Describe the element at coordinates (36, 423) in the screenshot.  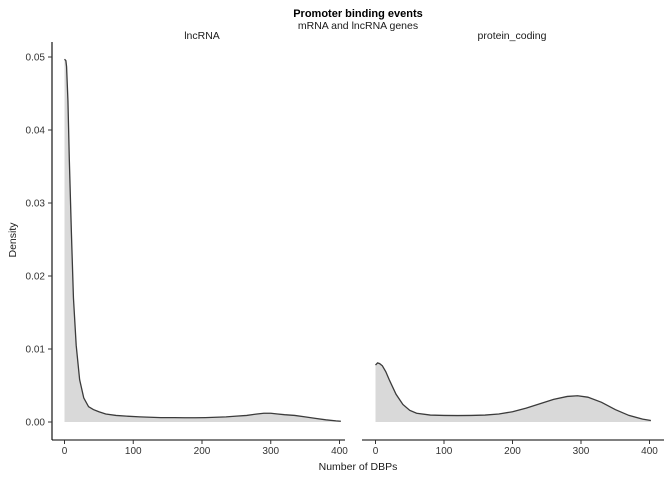
I see `y-tick-label: 0.00` at that location.